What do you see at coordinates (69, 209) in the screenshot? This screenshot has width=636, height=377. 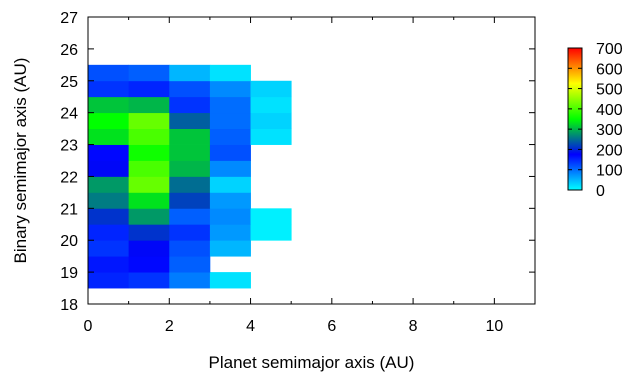 I see `y-tick-label: 21` at bounding box center [69, 209].